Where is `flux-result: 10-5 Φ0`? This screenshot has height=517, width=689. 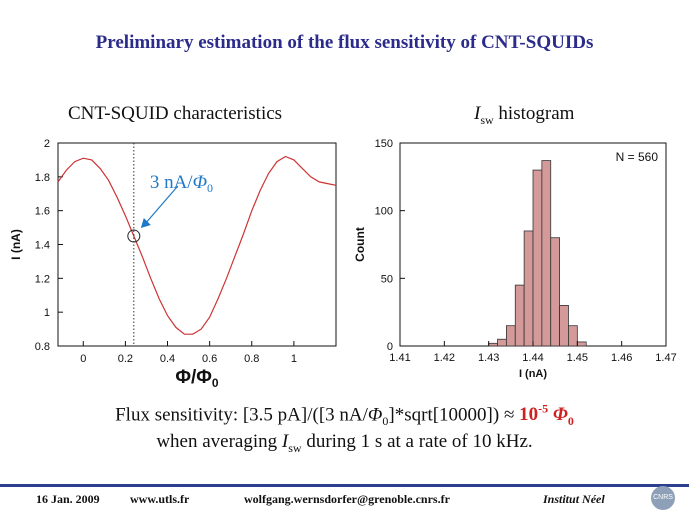 flux-result: 10-5 Φ0 is located at coordinates (546, 415).